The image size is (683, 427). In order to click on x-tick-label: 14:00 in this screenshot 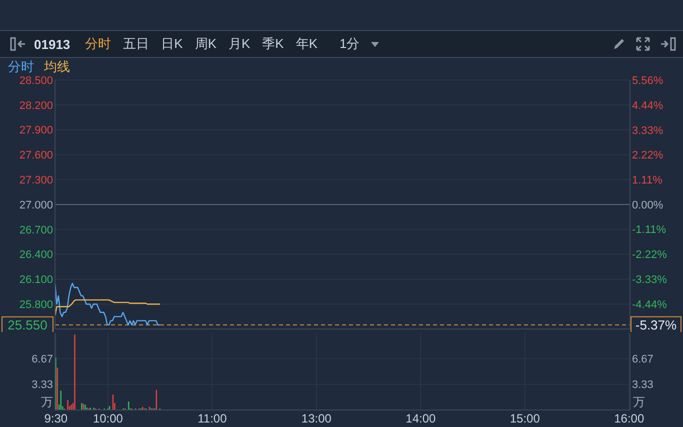, I will do `click(421, 419)`.